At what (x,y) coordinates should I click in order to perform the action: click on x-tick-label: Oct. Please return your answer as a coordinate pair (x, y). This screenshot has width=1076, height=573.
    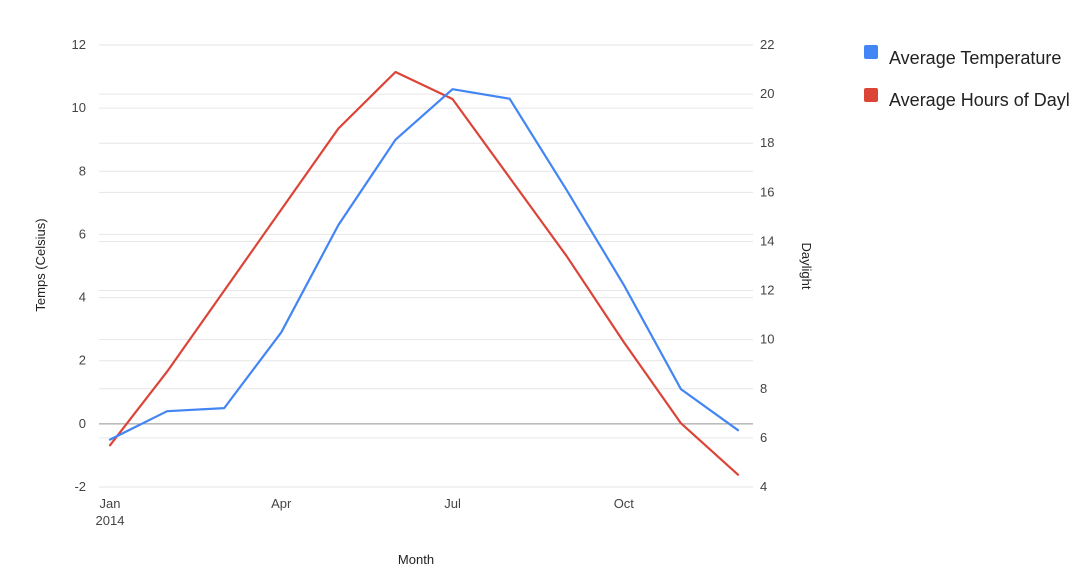
    Looking at the image, I should click on (624, 503).